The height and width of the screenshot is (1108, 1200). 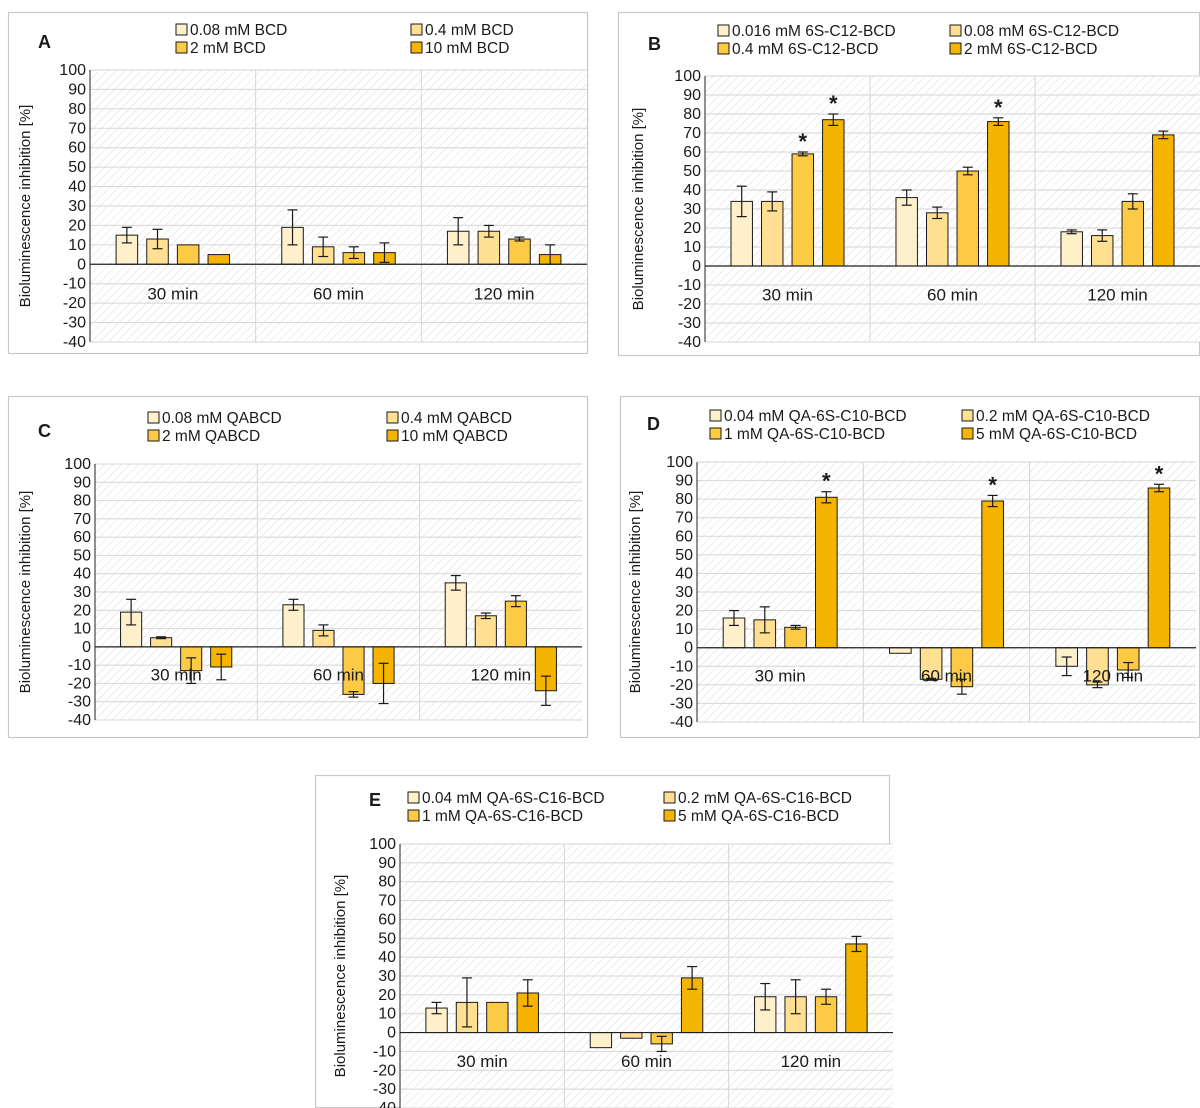 I want to click on y-tick-label: 0, so click(x=391, y=1033).